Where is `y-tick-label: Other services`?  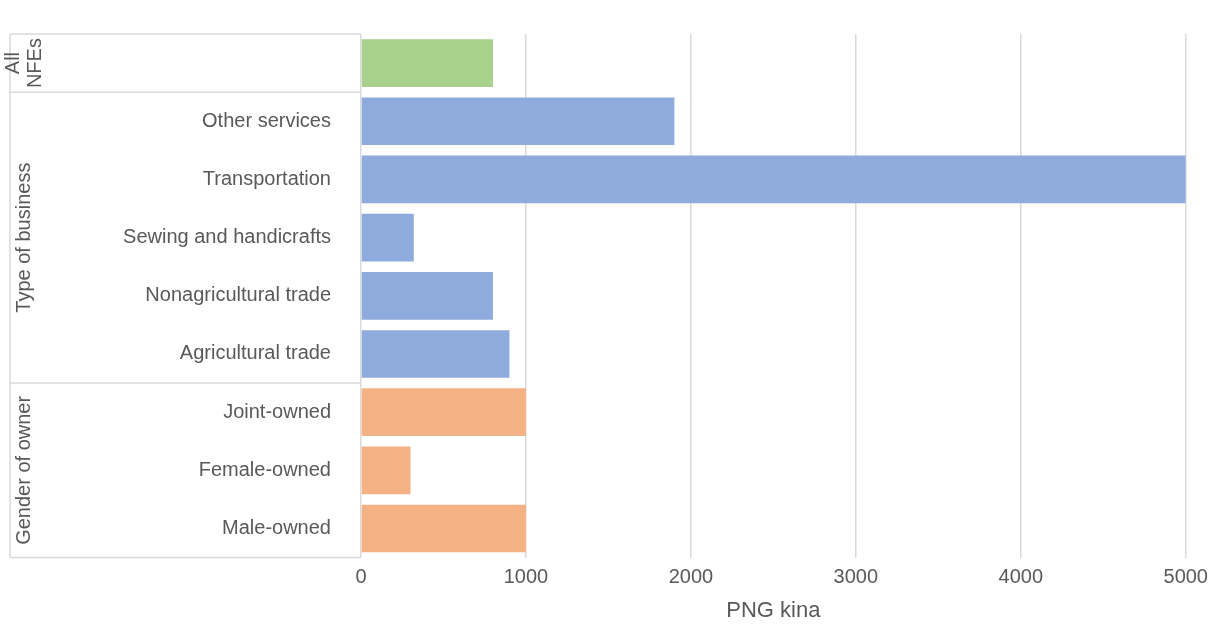
y-tick-label: Other services is located at coordinates (266, 119).